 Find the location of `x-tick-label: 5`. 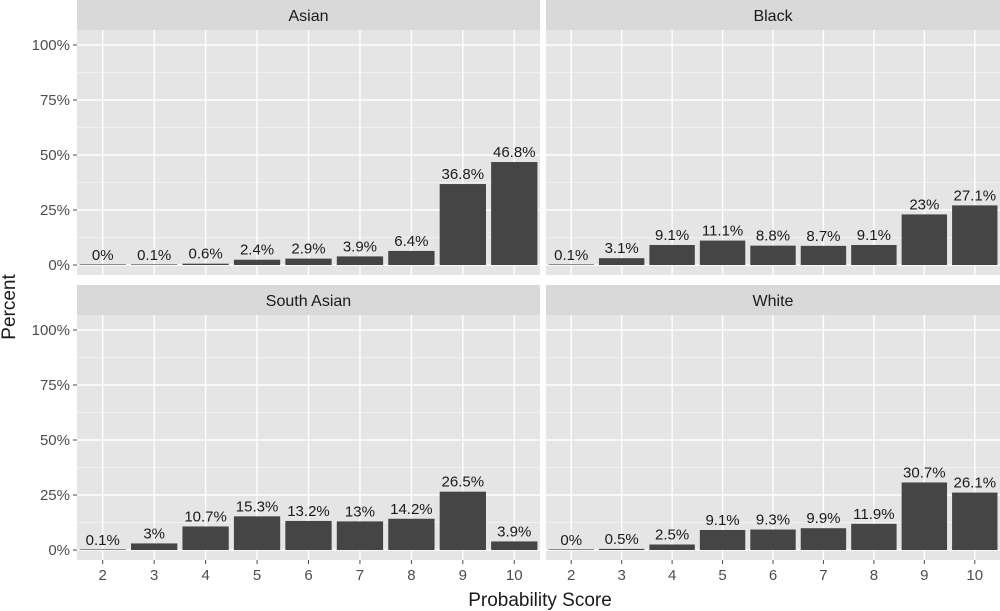

x-tick-label: 5 is located at coordinates (722, 575).